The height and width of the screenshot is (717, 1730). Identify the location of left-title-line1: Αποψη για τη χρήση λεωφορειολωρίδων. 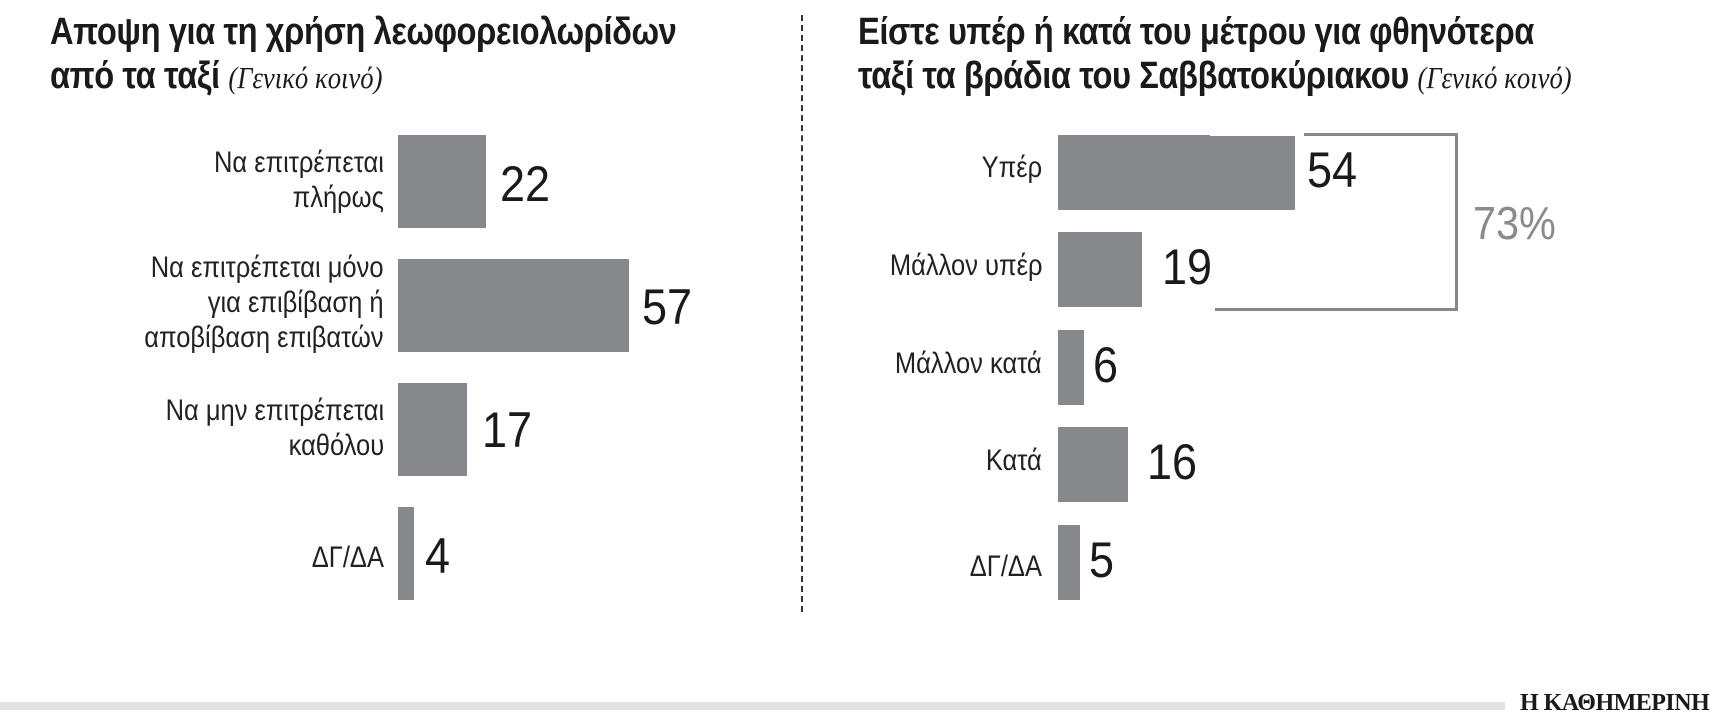
(363, 32).